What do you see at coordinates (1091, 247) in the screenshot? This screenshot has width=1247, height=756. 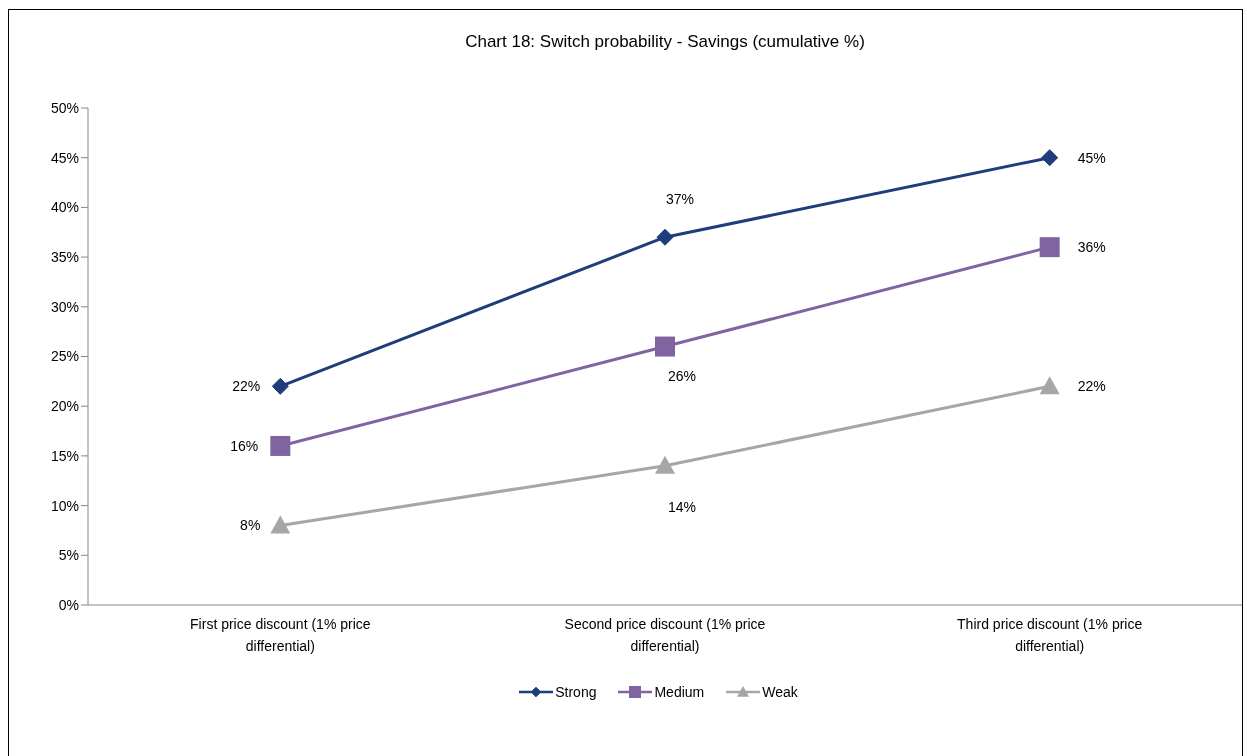 I see `data-label: 36%` at bounding box center [1091, 247].